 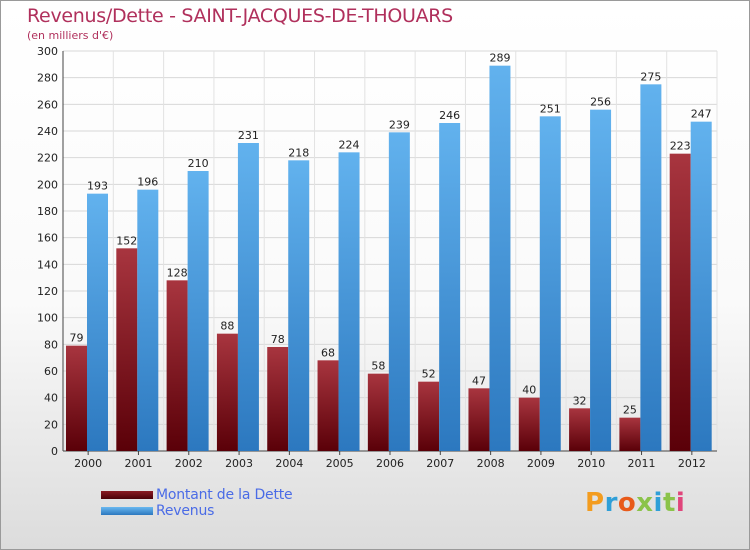 What do you see at coordinates (248, 135) in the screenshot?
I see `data-label-revenus: 231` at bounding box center [248, 135].